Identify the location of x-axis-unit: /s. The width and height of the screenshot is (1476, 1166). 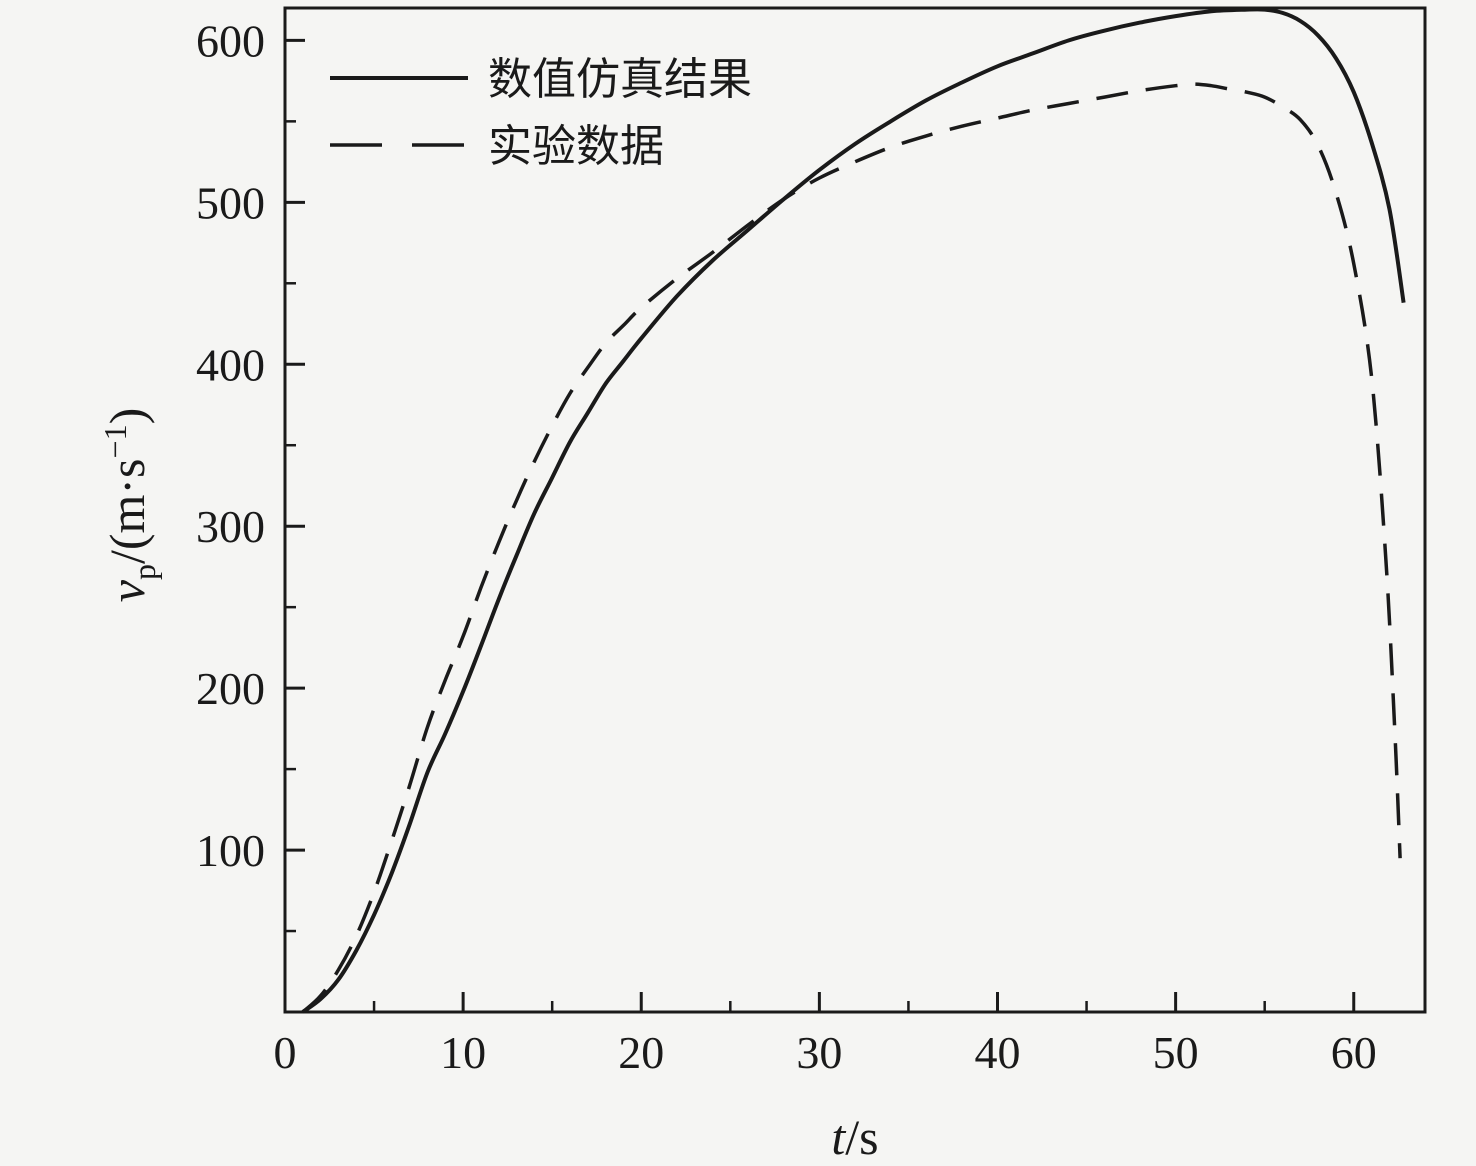
(862, 1137).